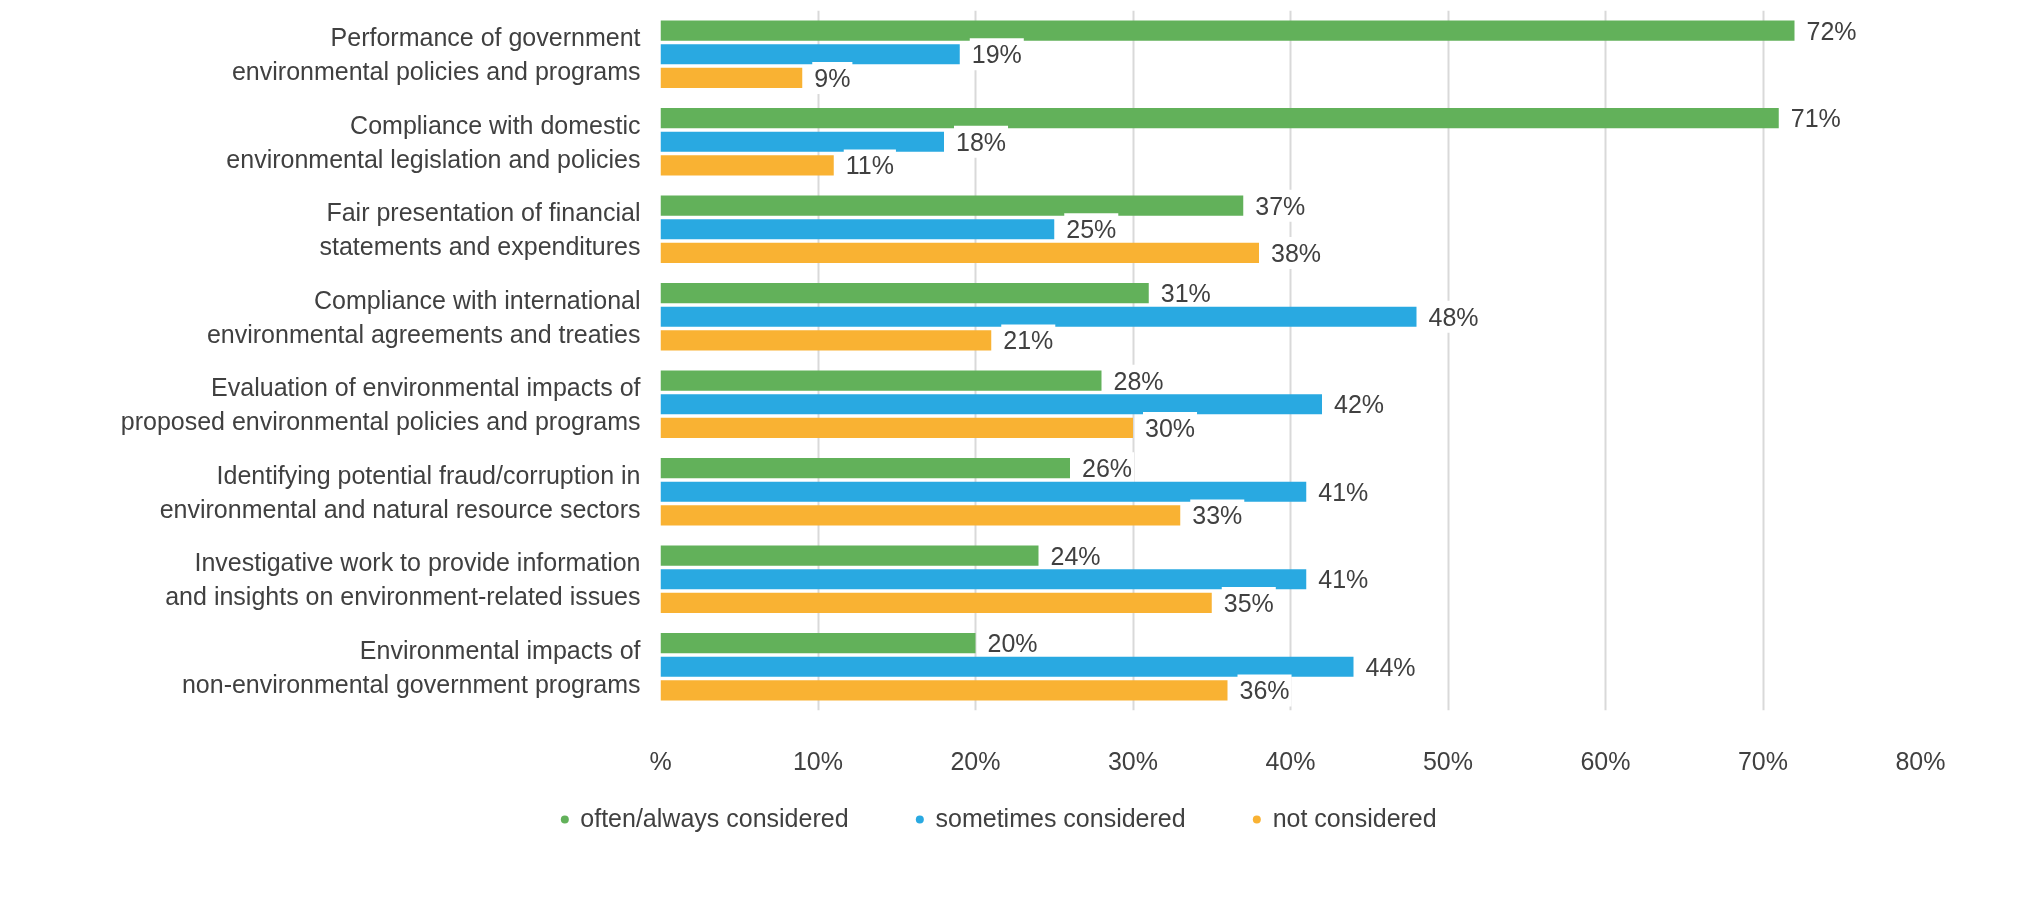 The image size is (2027, 905). What do you see at coordinates (1390, 666) in the screenshot?
I see `data-label: 44%` at bounding box center [1390, 666].